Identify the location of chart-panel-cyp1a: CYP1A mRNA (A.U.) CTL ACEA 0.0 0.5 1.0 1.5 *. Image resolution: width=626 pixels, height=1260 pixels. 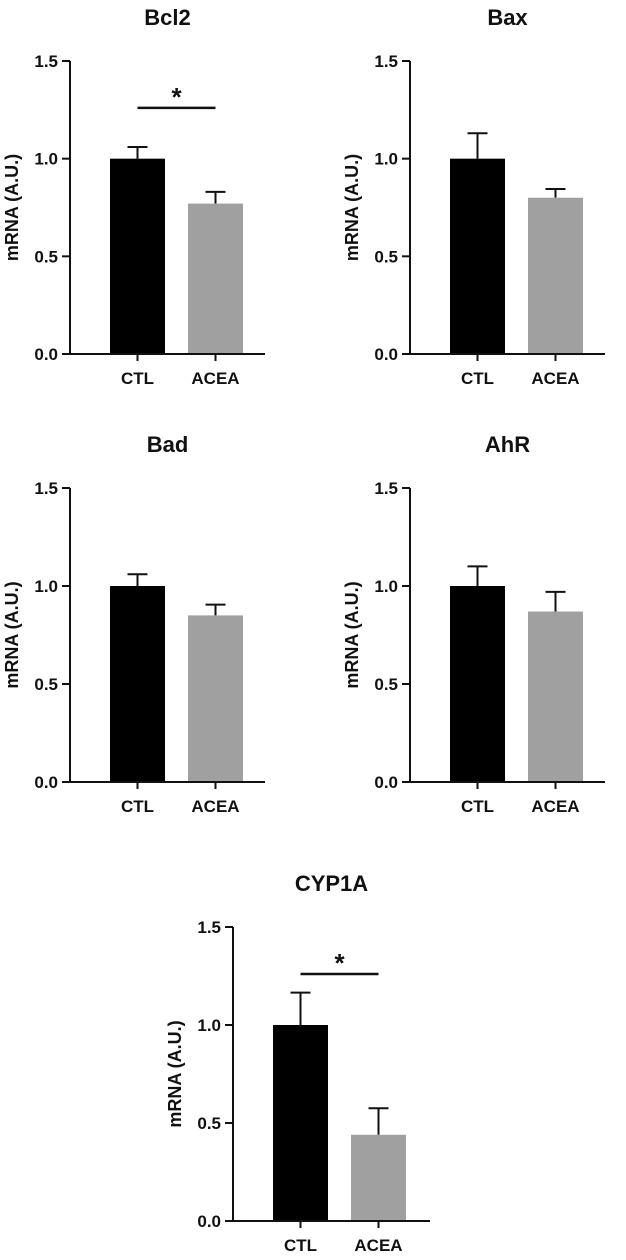
(297, 1063).